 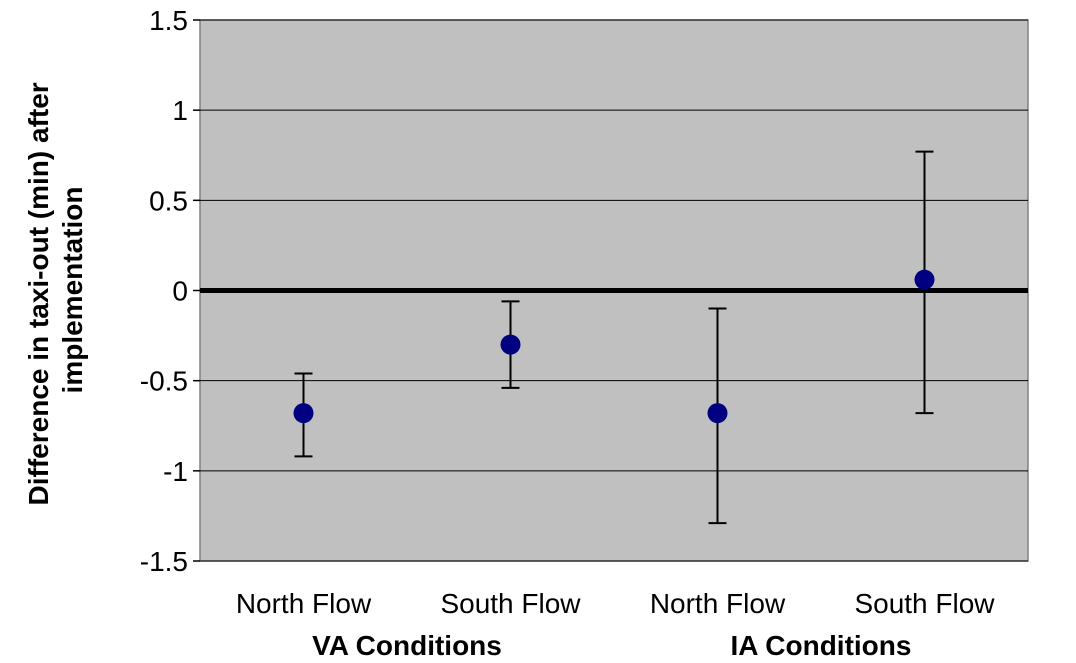 What do you see at coordinates (38, 293) in the screenshot?
I see `y-axis-label-line-1: Difference in taxi-out (min) after` at bounding box center [38, 293].